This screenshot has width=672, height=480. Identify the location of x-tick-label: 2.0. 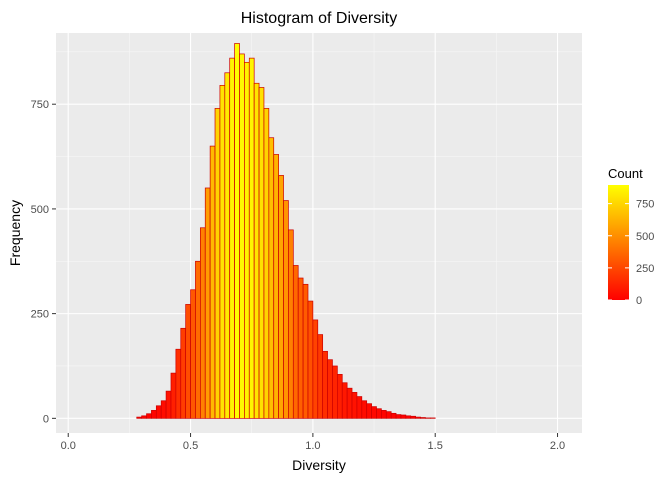
(557, 446).